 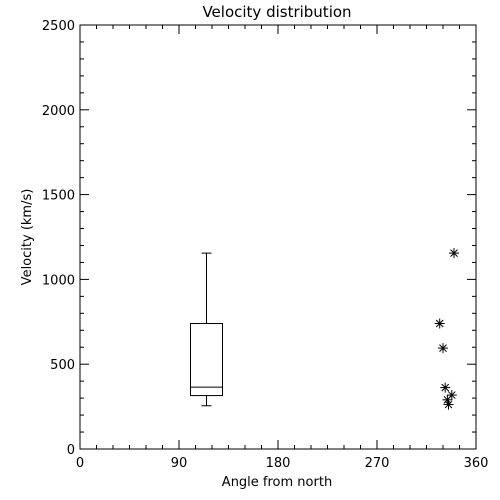 I want to click on chart-title: Velocity distribution, so click(x=276, y=12).